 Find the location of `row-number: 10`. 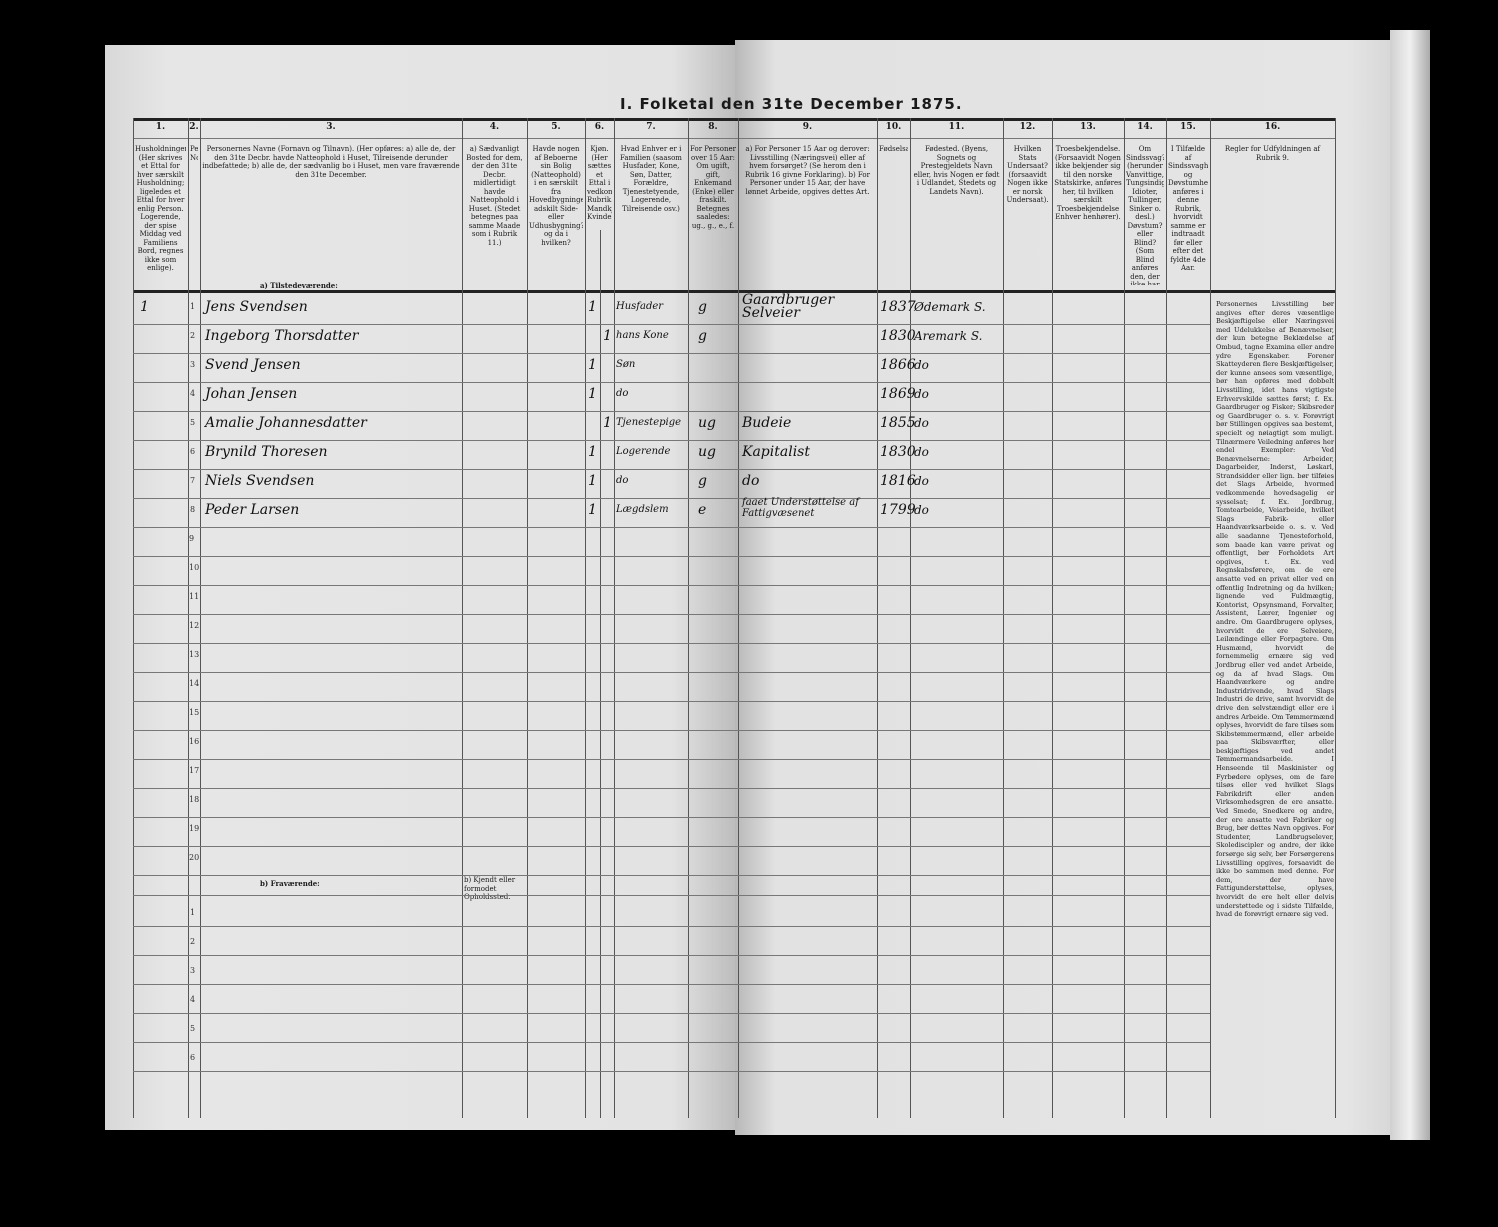

row-number: 10 is located at coordinates (194, 567).